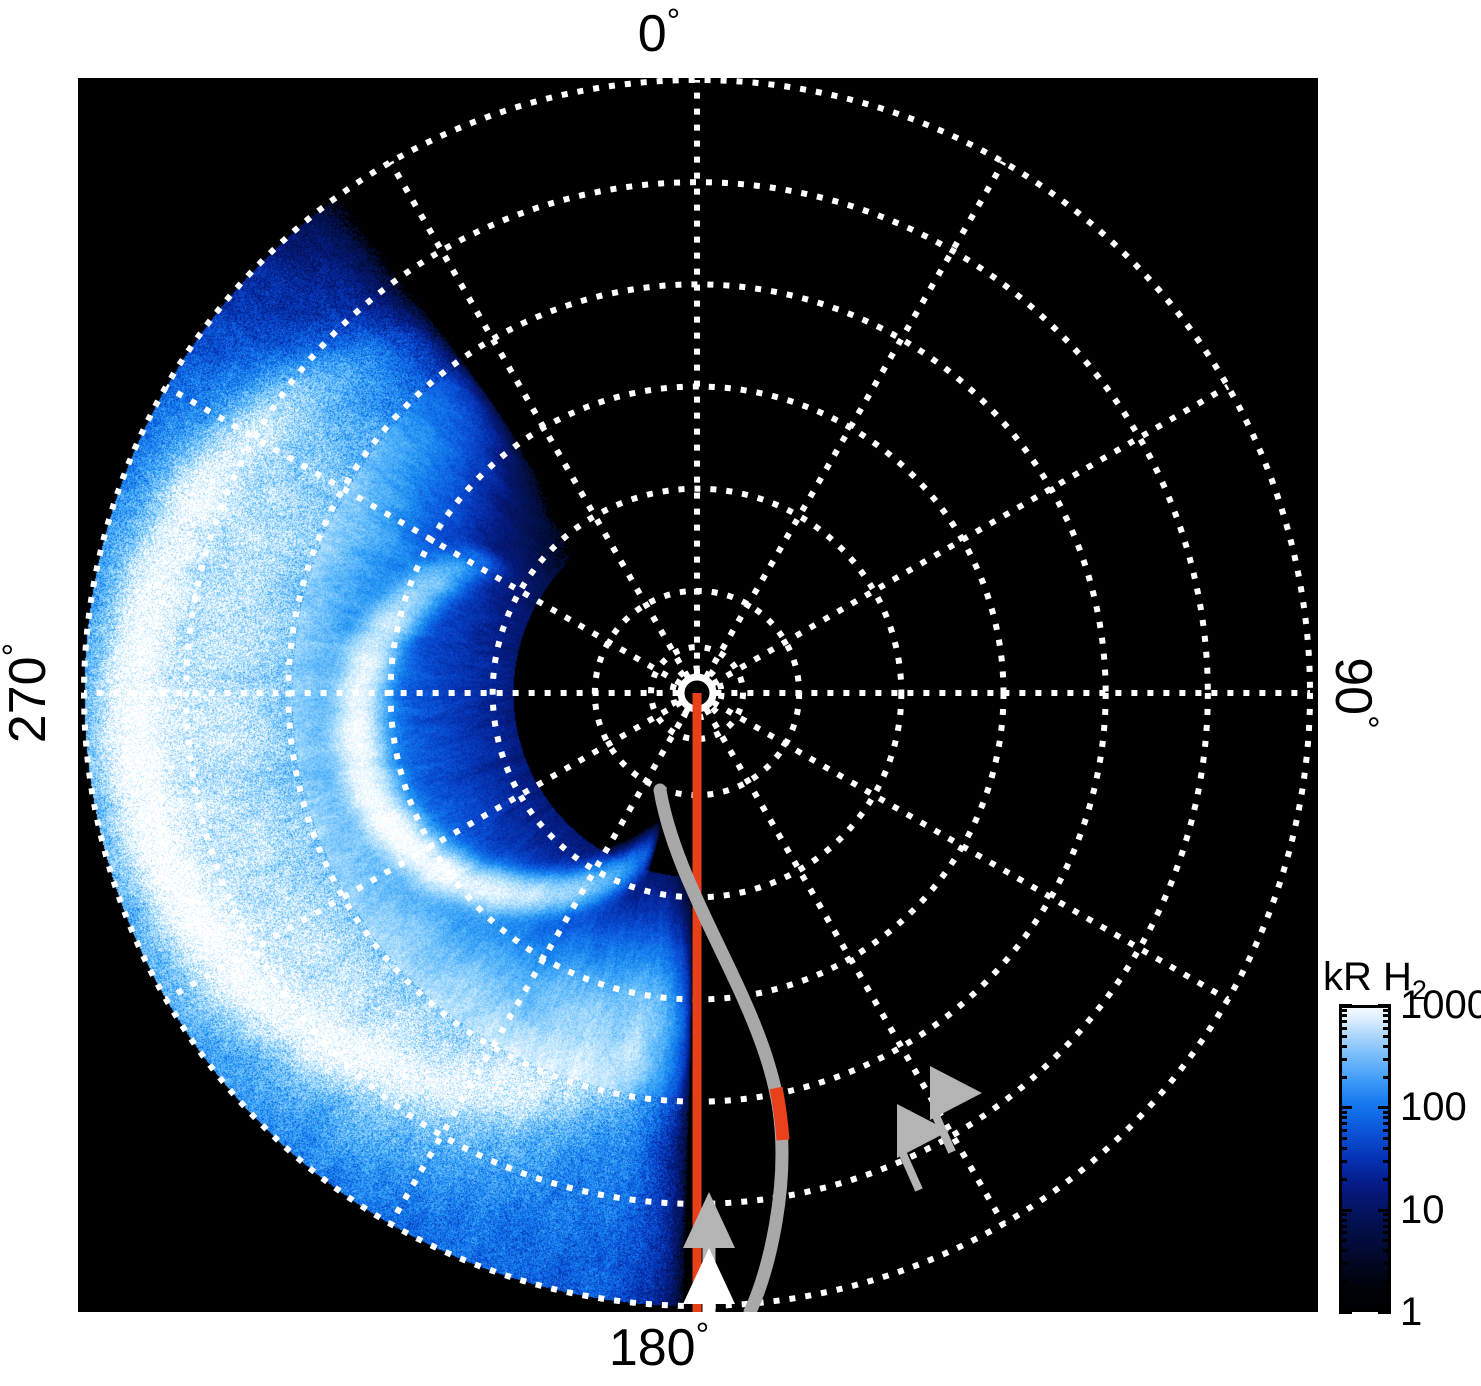  I want to click on colorbar-tick-label: 1, so click(1411, 1312).